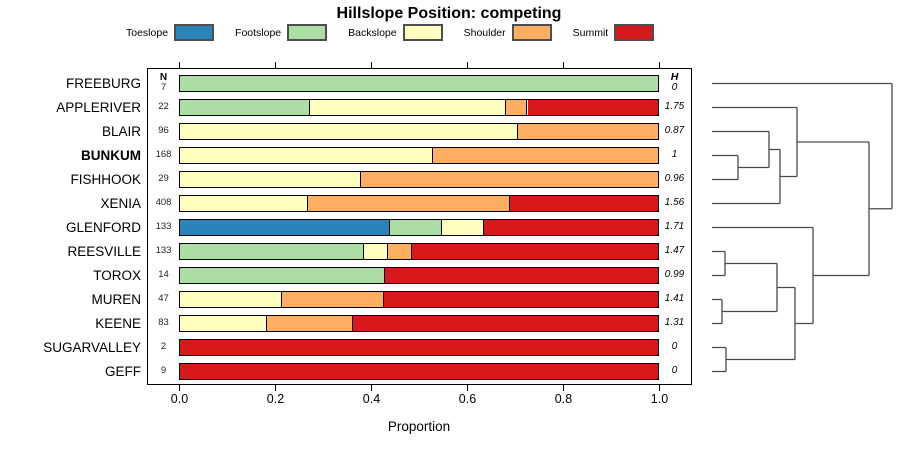 The image size is (900, 460). What do you see at coordinates (170, 32) in the screenshot?
I see `legend-item-toeslope: Toeslope` at bounding box center [170, 32].